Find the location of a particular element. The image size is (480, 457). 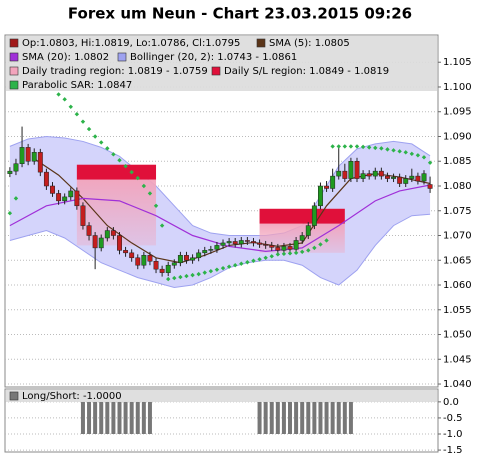

legend-label: Long/Short: -1.0000 is located at coordinates (72, 396).